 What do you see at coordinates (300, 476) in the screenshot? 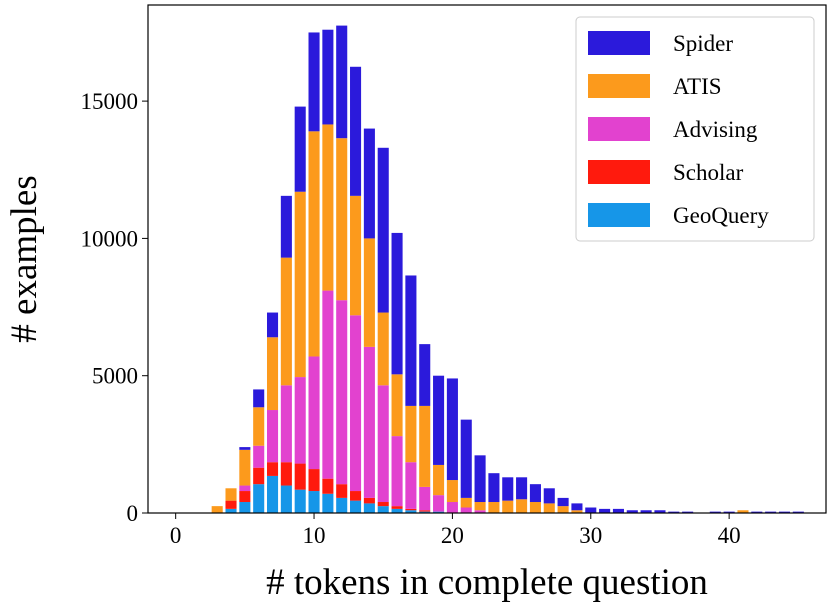
I see `bar-scholar-x9` at bounding box center [300, 476].